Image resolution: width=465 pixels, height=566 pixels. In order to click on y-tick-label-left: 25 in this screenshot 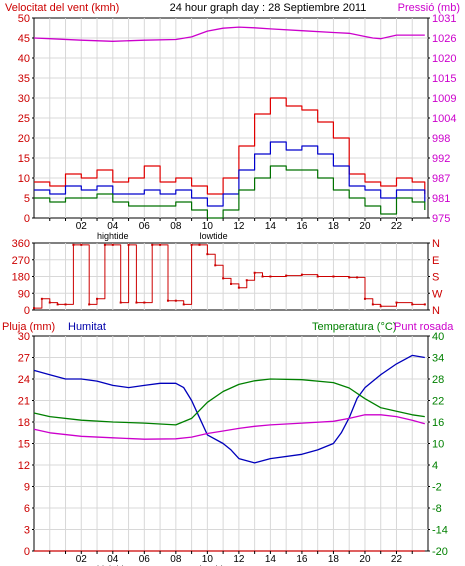, I will do `click(24, 119)`.